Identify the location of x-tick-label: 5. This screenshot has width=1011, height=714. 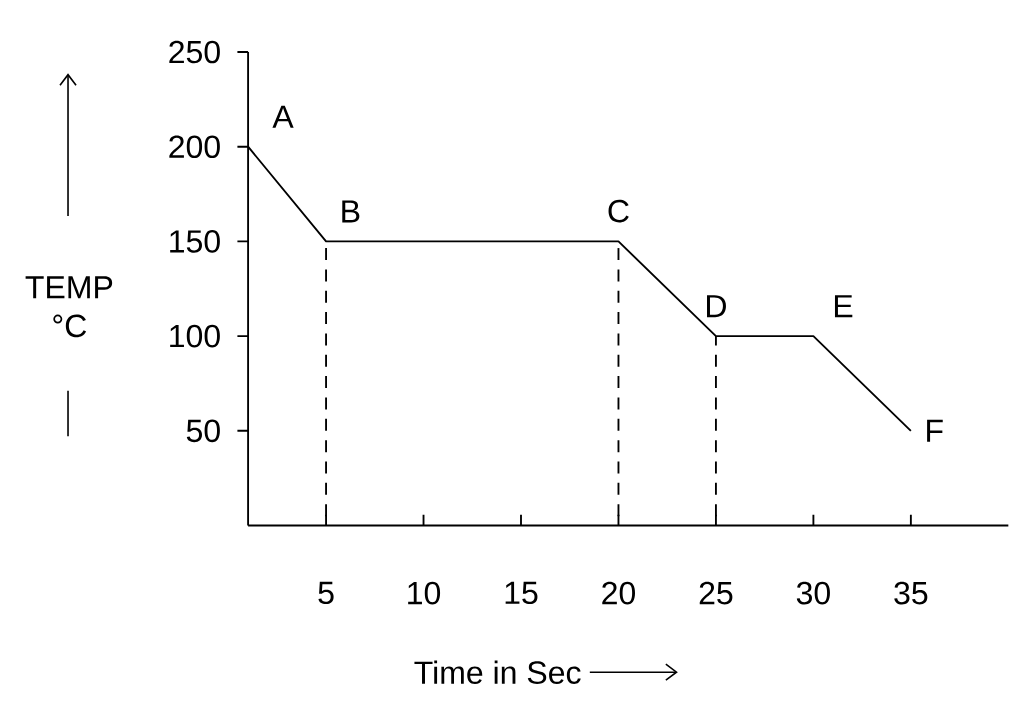
(326, 593).